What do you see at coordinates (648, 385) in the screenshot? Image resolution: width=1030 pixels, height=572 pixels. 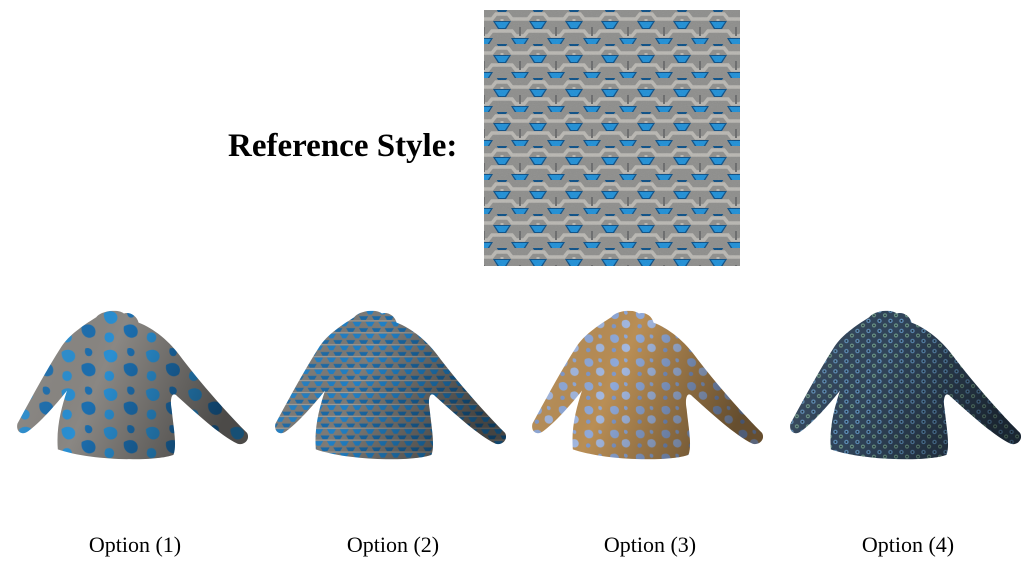 I see `option-3-shirt-image` at bounding box center [648, 385].